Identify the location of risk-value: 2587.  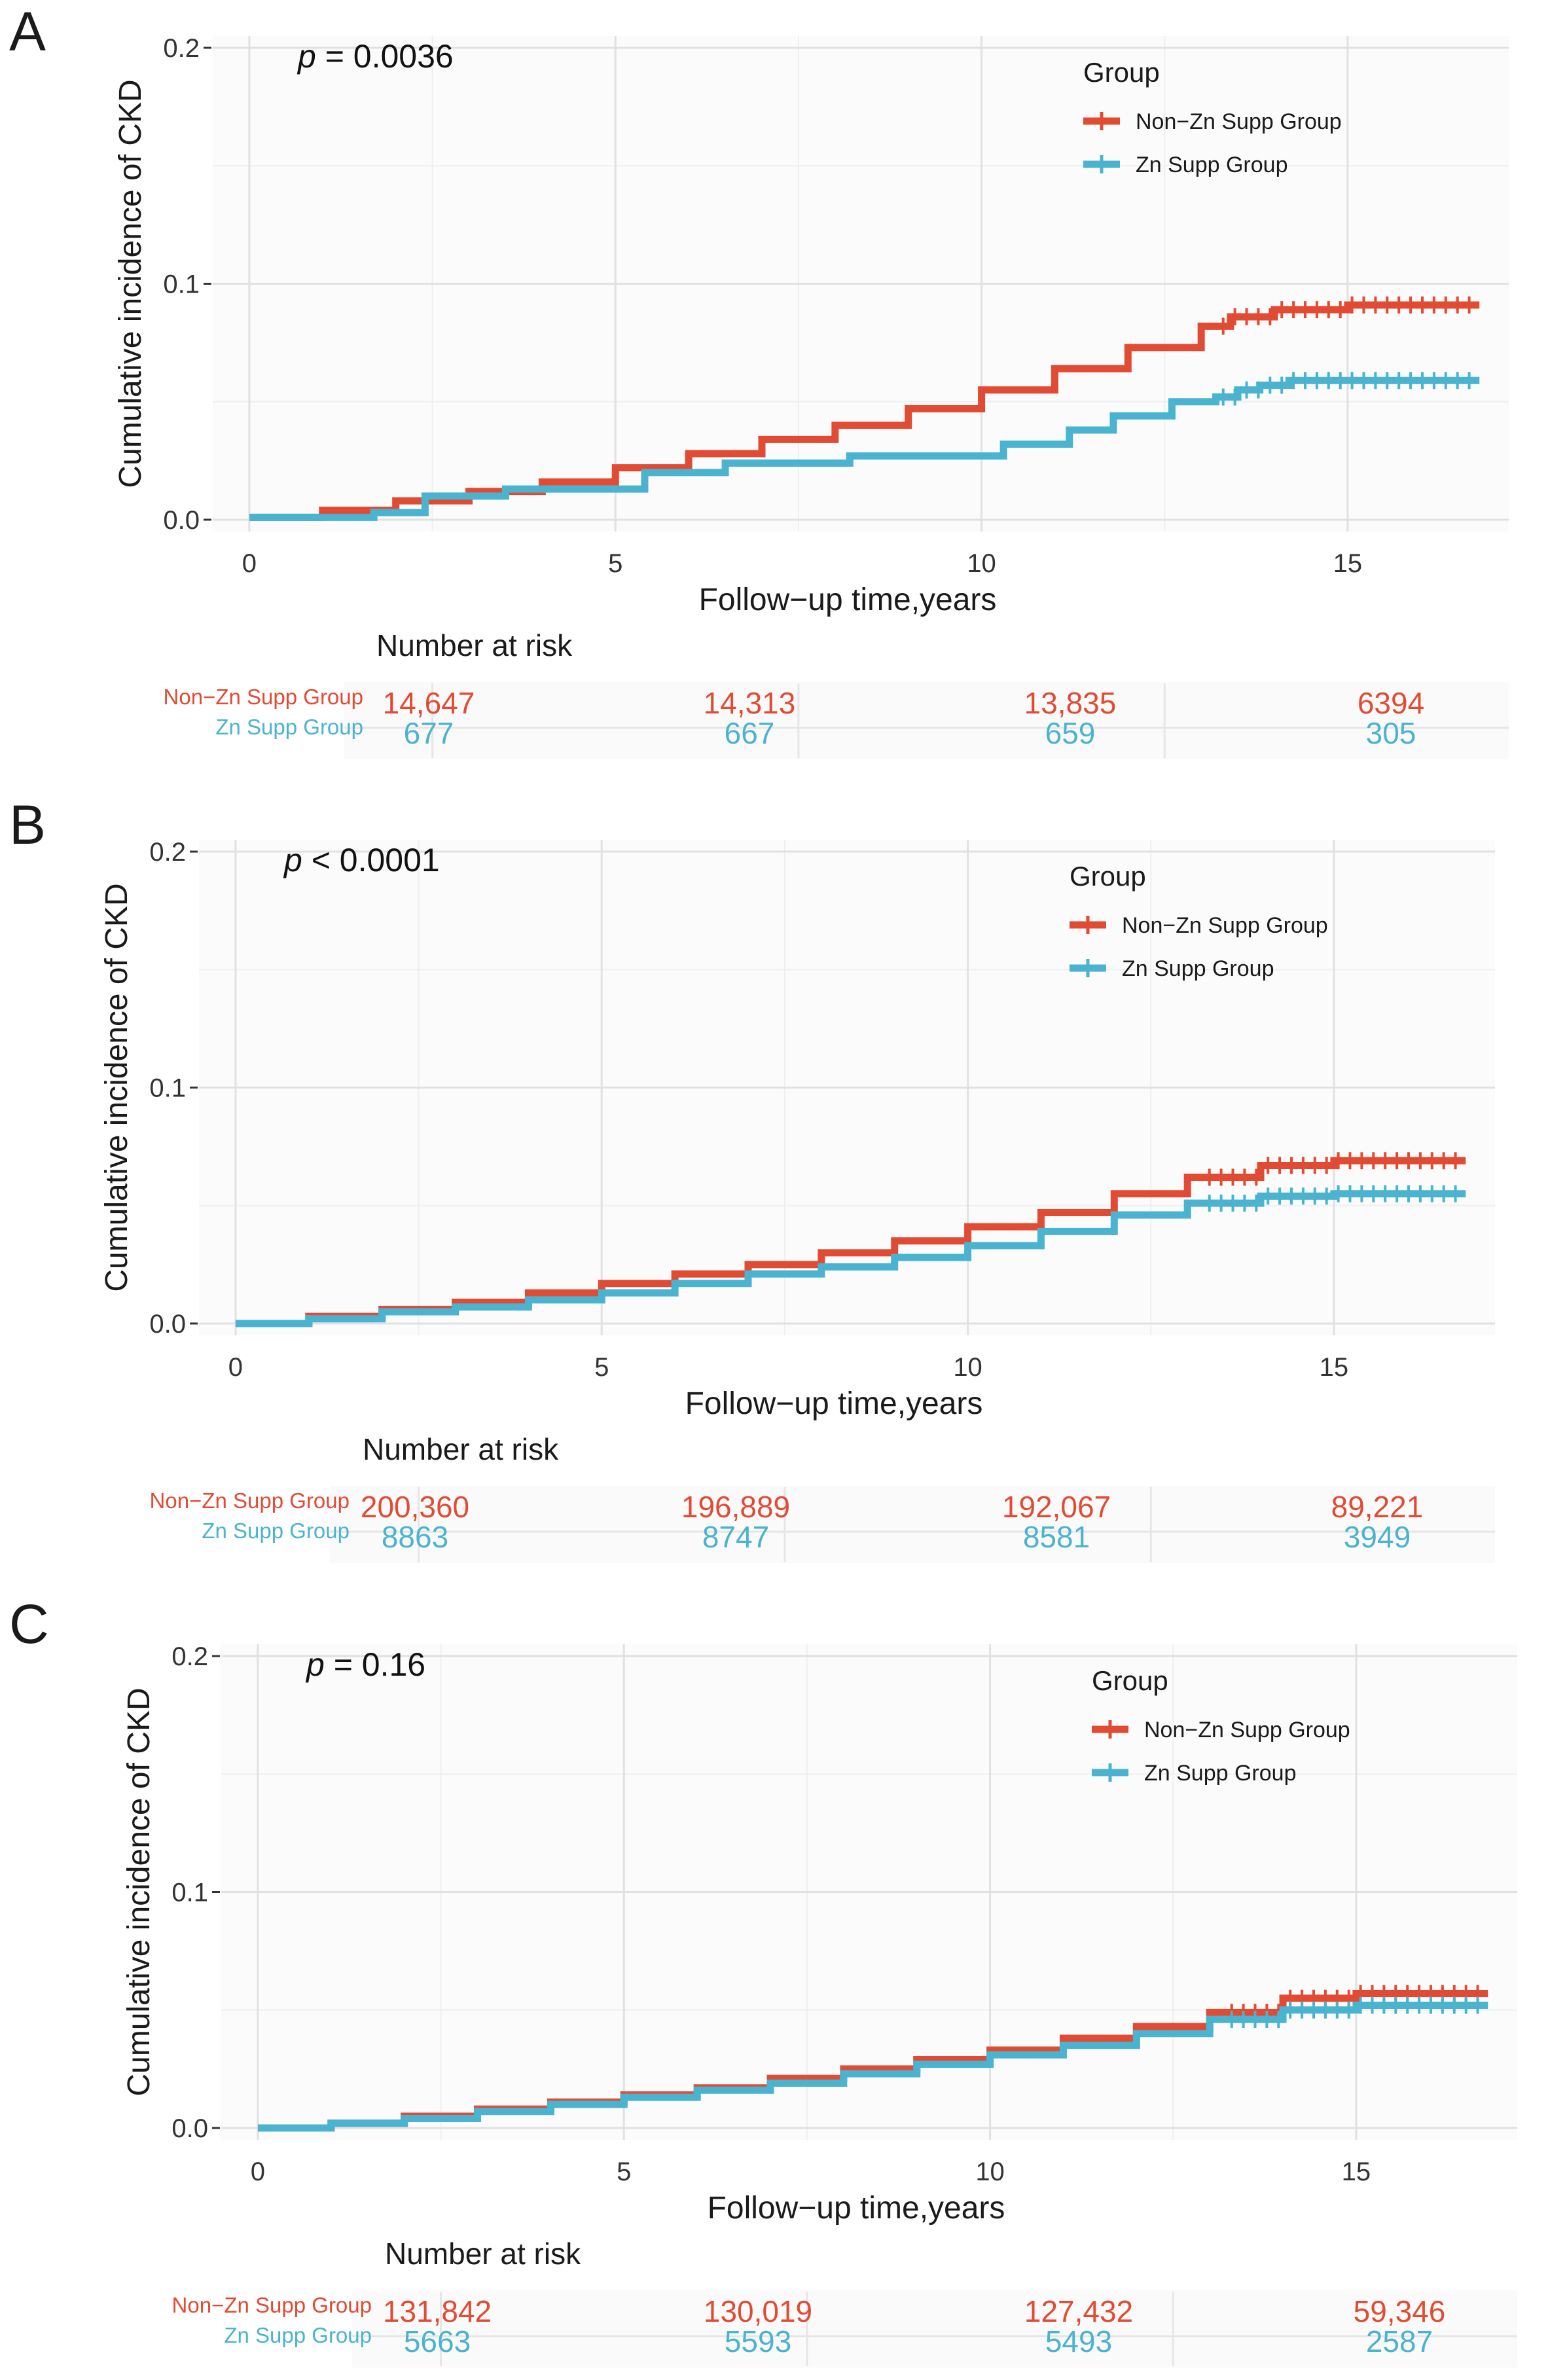
(1399, 2341).